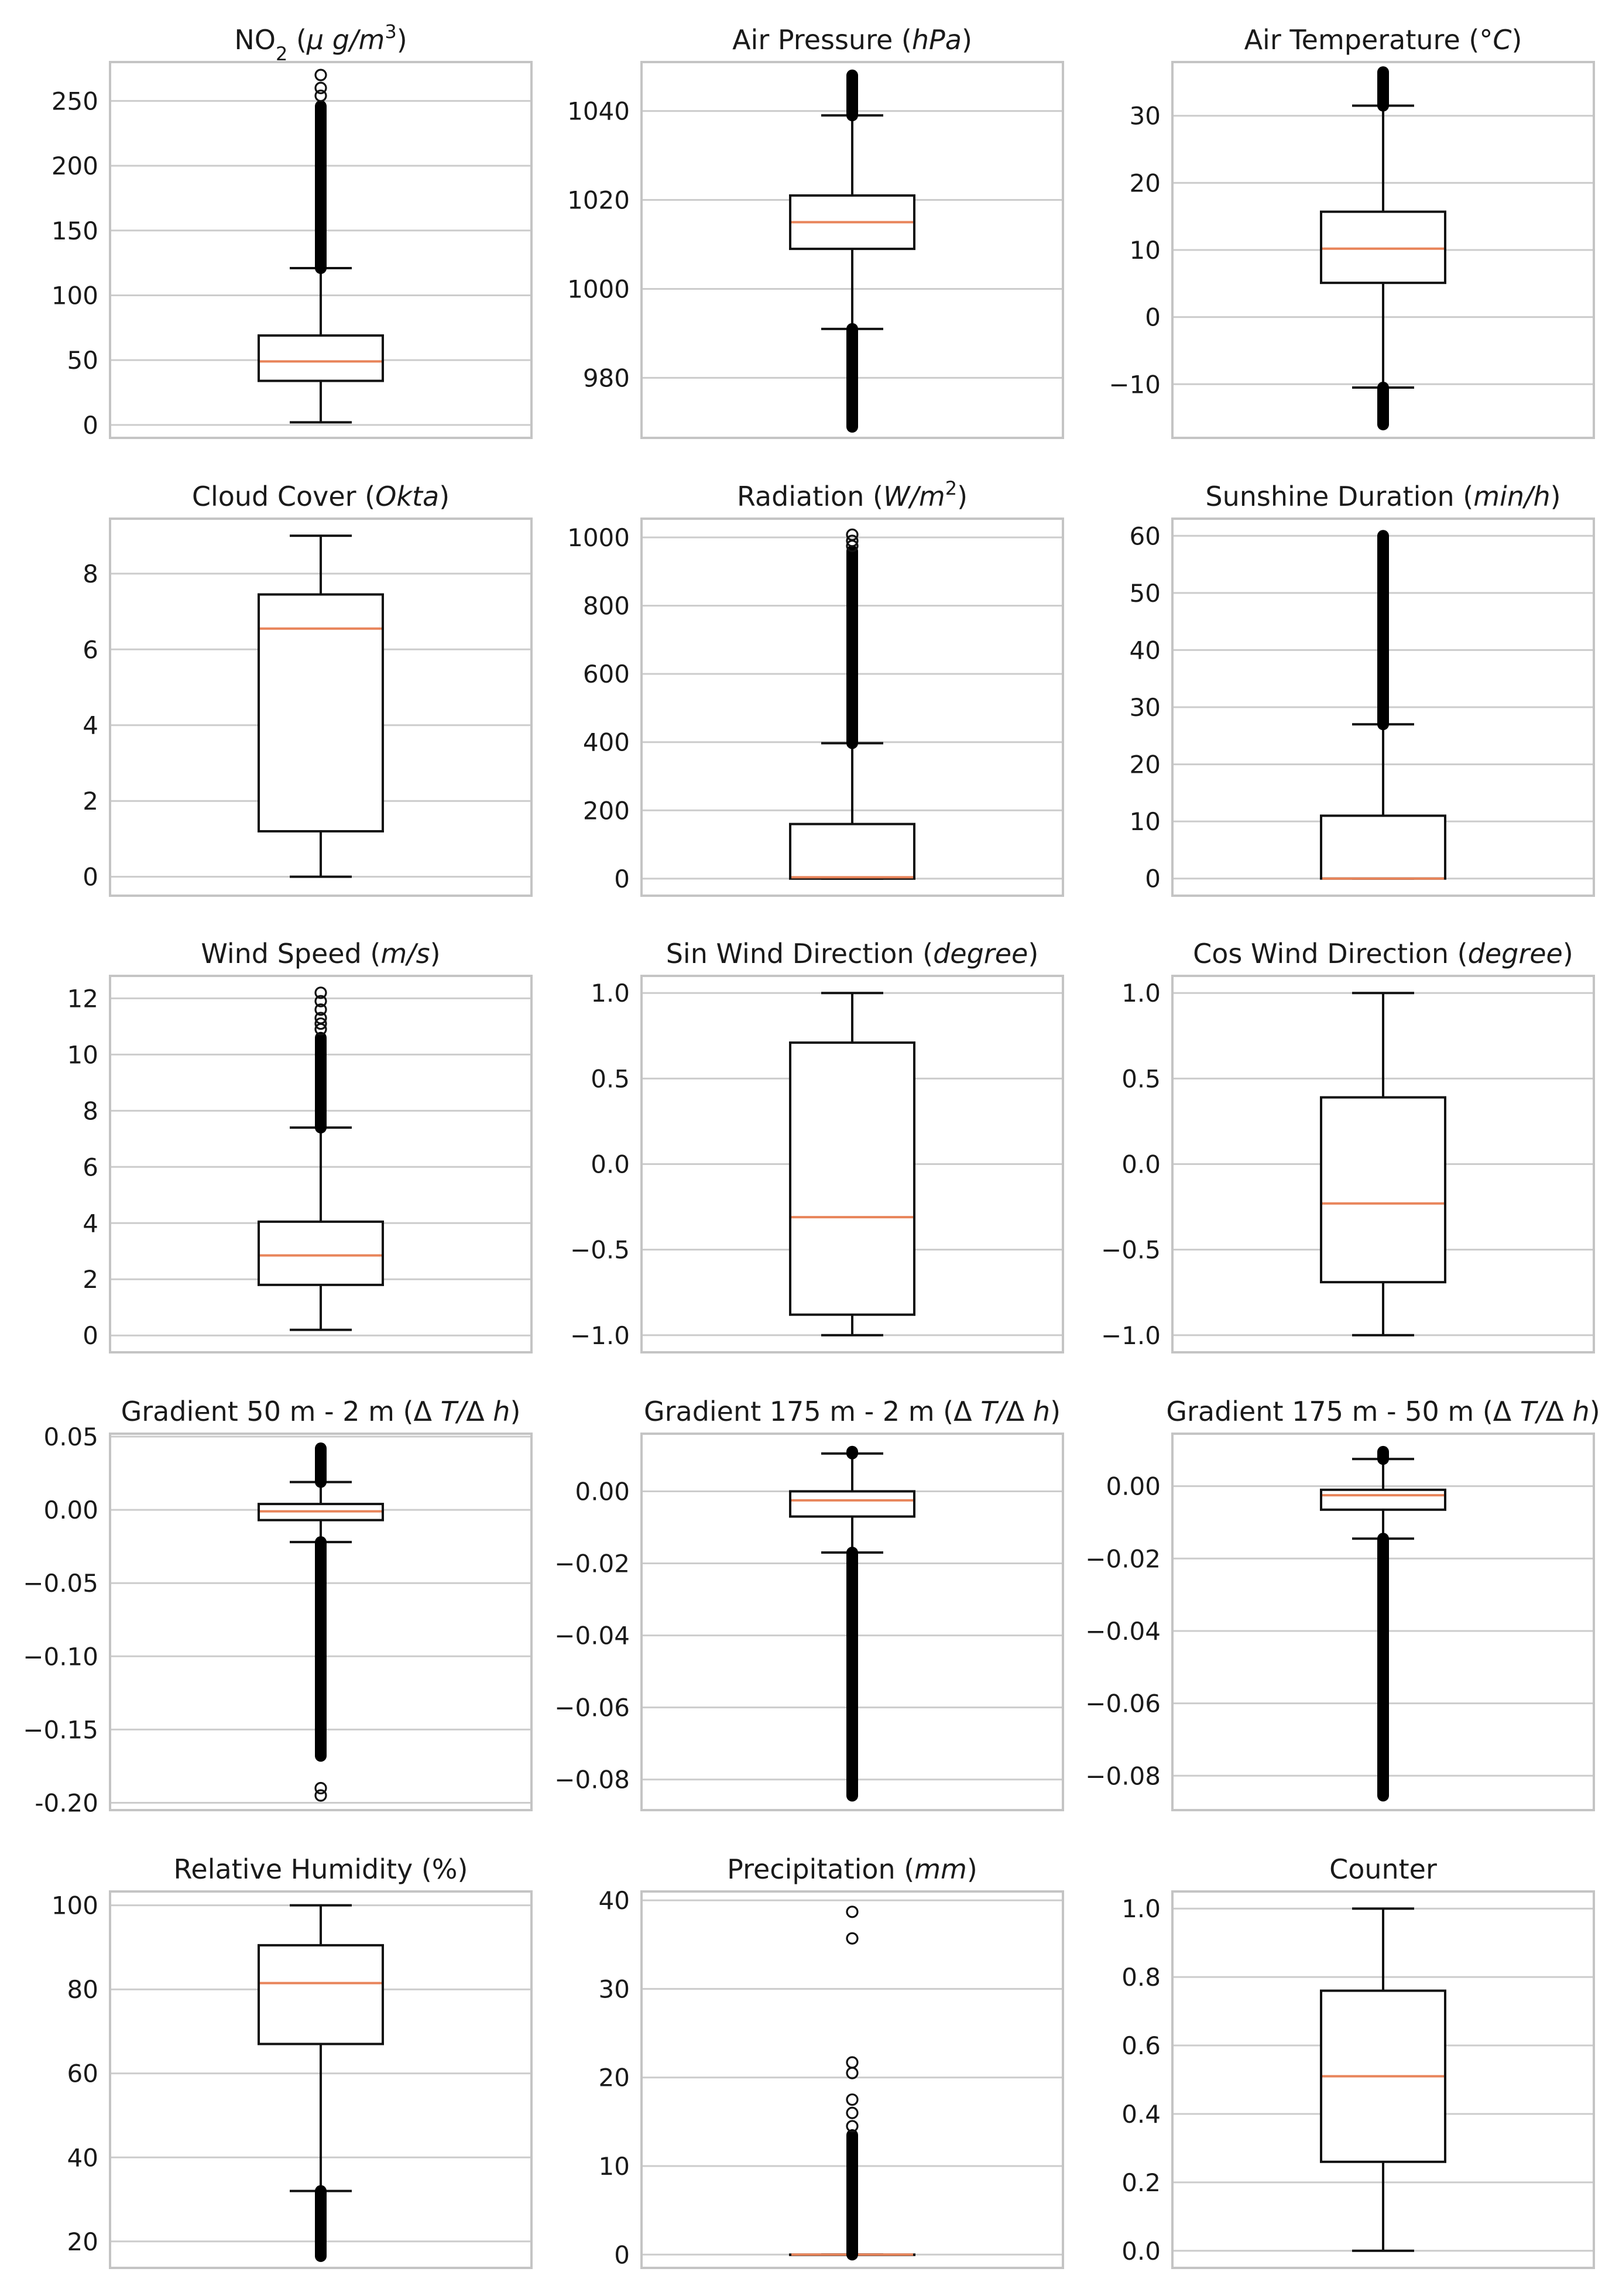 The image size is (1619, 2296). I want to click on panel-title-8: Cos Wind Direction (degree), so click(1383, 953).